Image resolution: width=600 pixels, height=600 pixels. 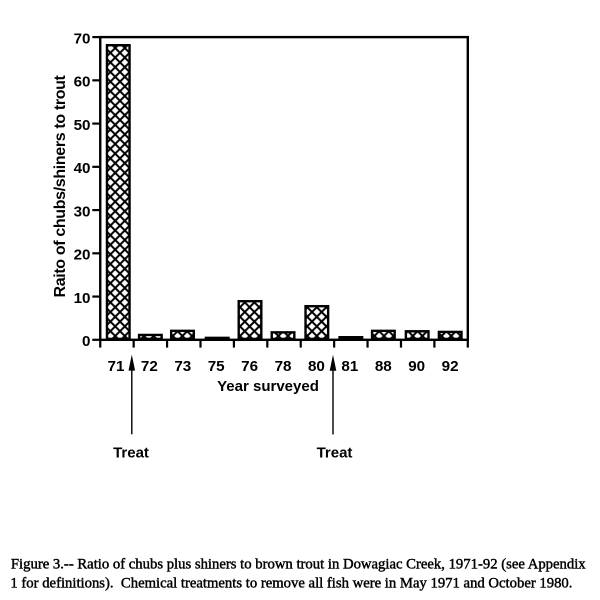 I want to click on svg-text: 76, so click(x=249, y=366).